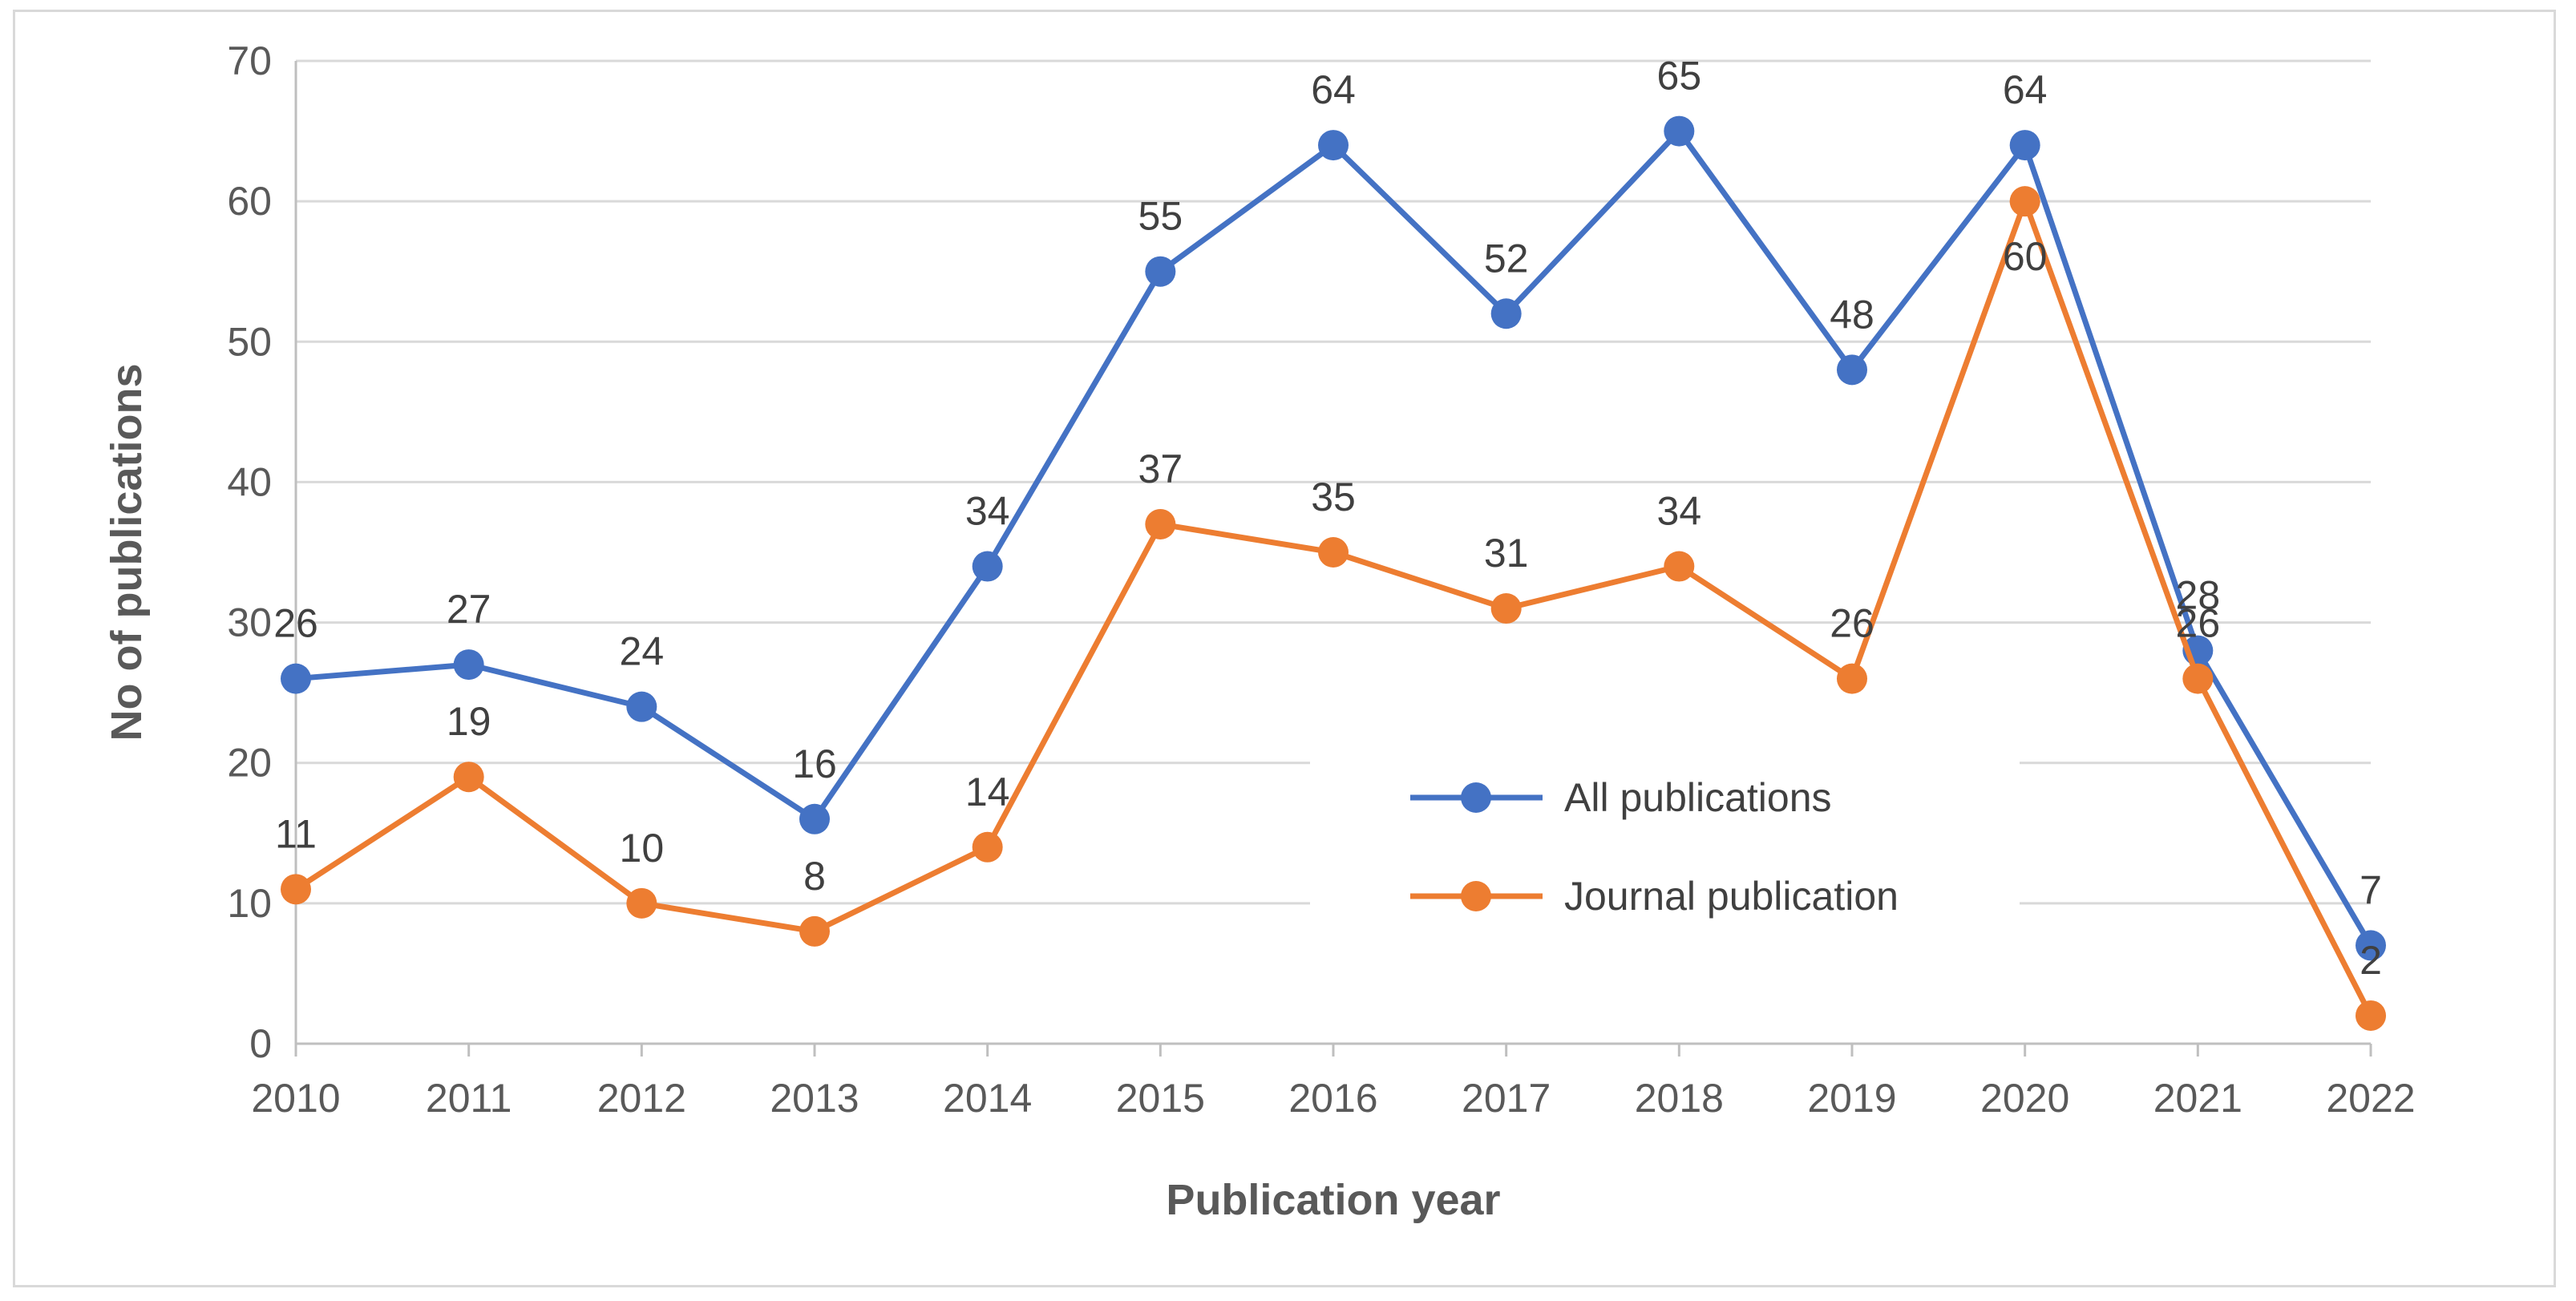  I want to click on legend: All publications Journal publication, so click(1665, 835).